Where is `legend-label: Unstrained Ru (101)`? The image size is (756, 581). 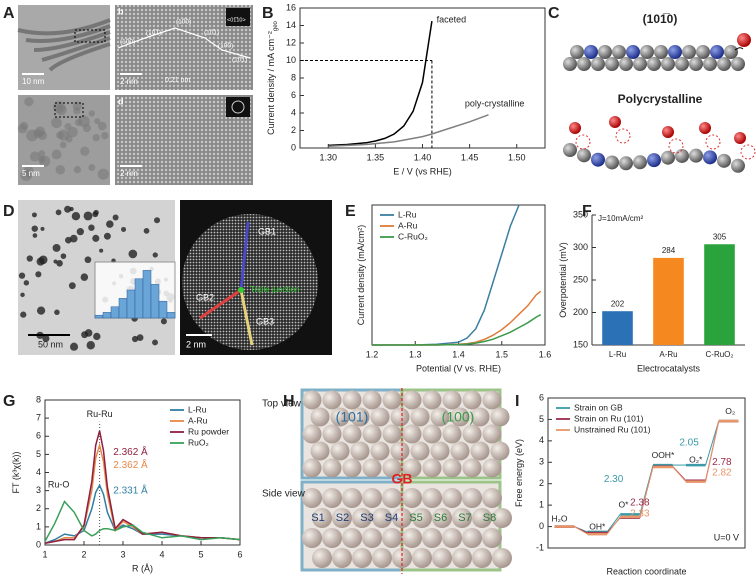
legend-label: Unstrained Ru (101) is located at coordinates (612, 429).